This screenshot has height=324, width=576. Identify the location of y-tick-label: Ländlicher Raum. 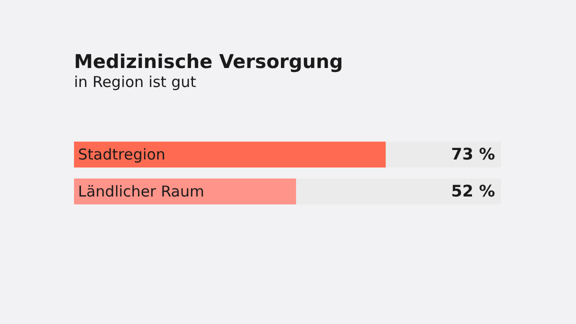
(141, 191).